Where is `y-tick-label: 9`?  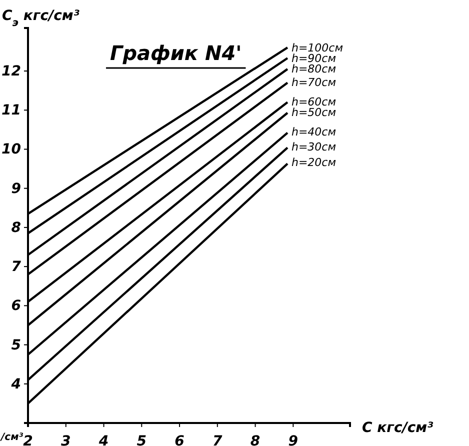
y-tick-label: 9 is located at coordinates (16, 188).